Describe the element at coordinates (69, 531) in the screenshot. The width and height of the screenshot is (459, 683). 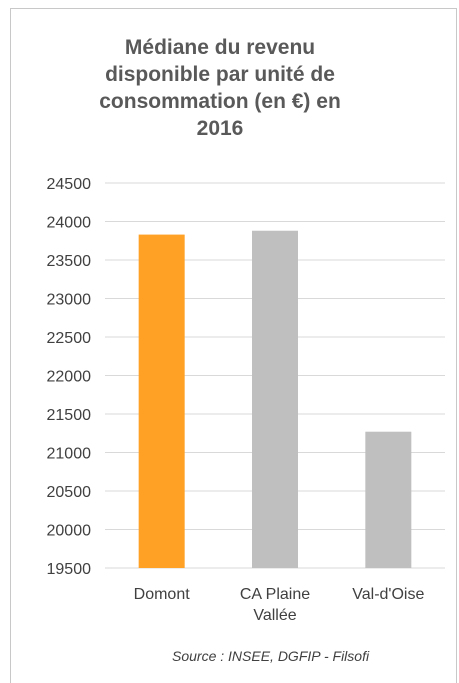
I see `y-tick-label: 20000` at that location.